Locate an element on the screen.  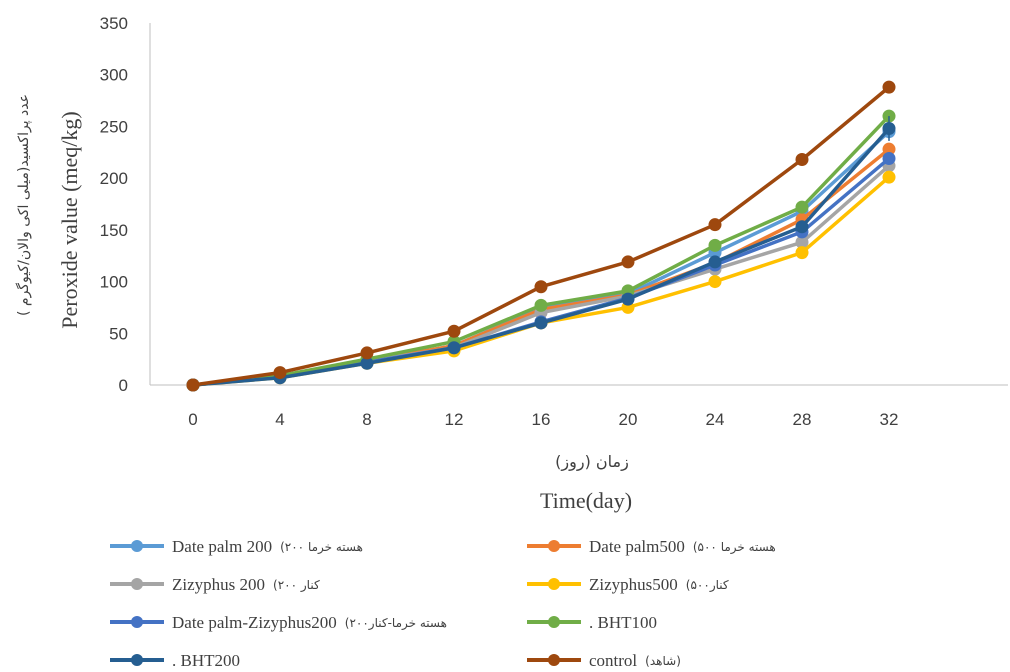
legend-label-persian: (هسته خرما ۲۰۰ is located at coordinates (321, 547).